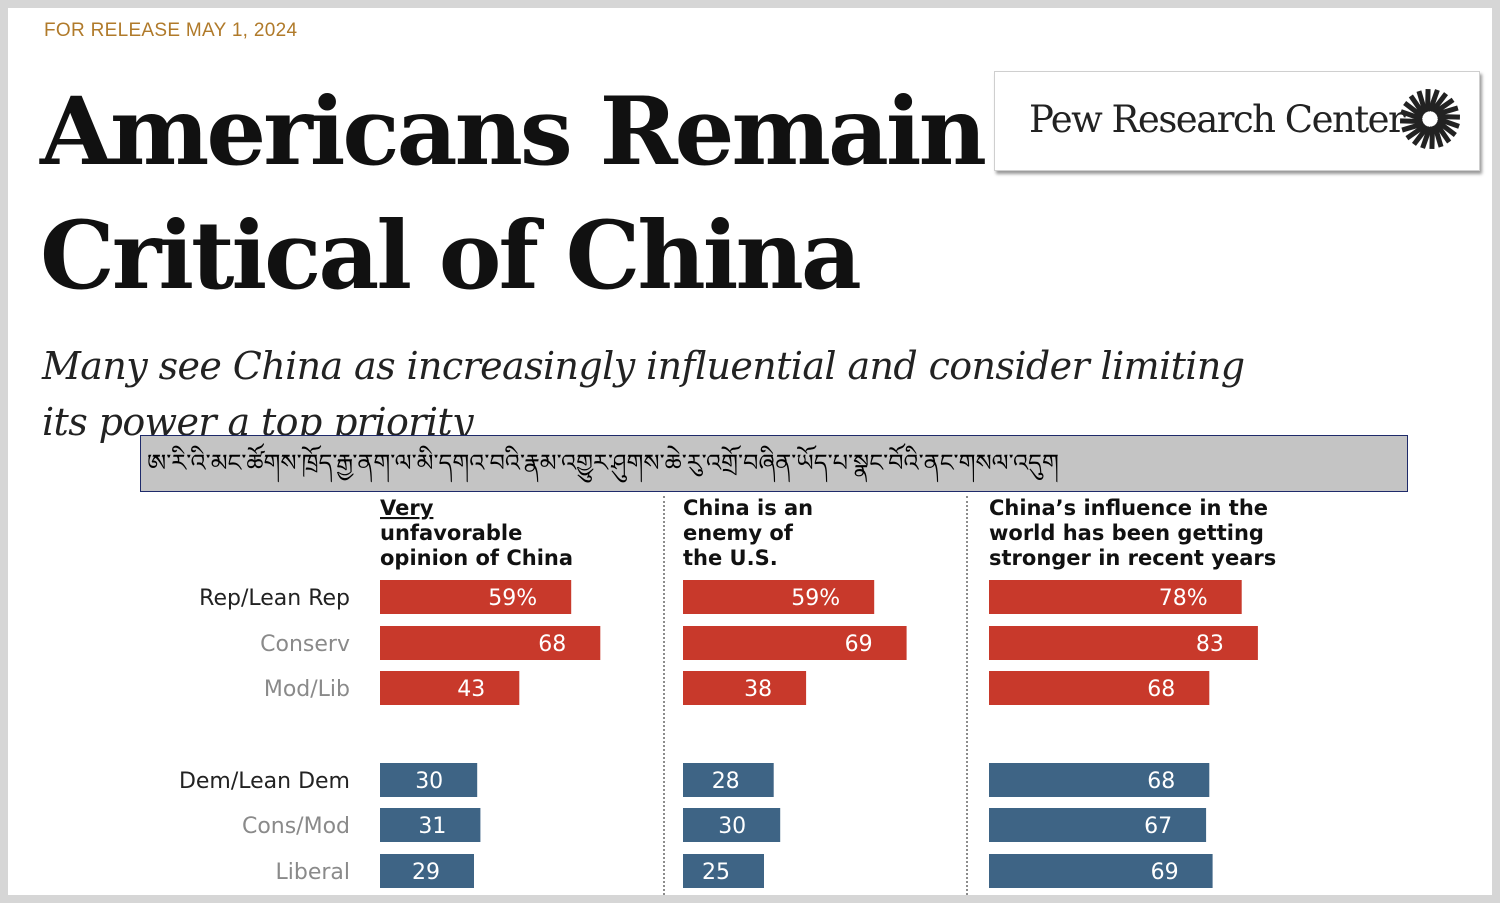  What do you see at coordinates (296, 826) in the screenshot?
I see `row-label: Cons/Mod` at bounding box center [296, 826].